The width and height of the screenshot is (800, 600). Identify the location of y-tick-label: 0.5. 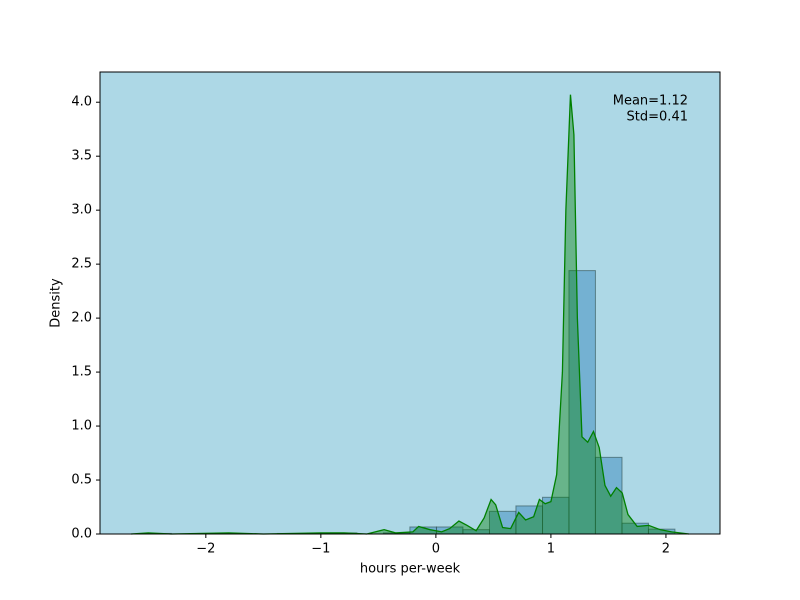
(81, 480).